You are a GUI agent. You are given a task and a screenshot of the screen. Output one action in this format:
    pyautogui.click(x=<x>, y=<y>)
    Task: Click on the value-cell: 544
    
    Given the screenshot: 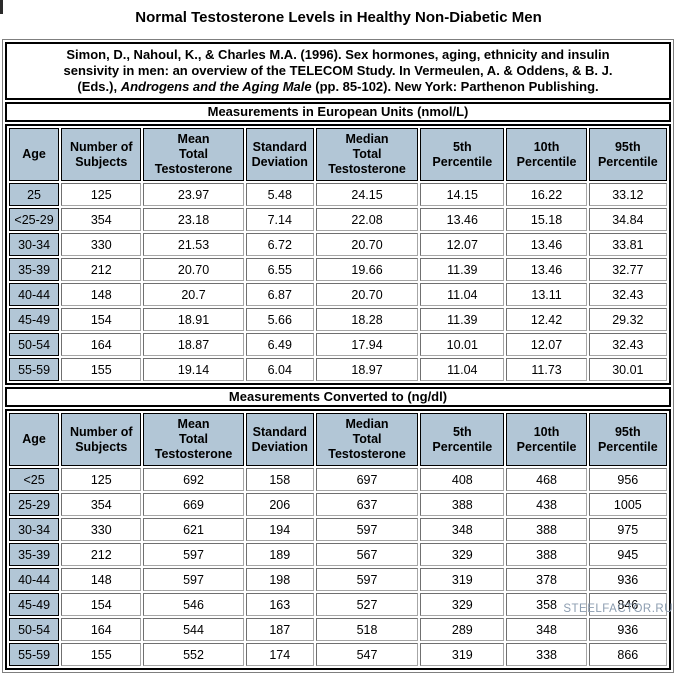 What is the action you would take?
    pyautogui.click(x=193, y=629)
    